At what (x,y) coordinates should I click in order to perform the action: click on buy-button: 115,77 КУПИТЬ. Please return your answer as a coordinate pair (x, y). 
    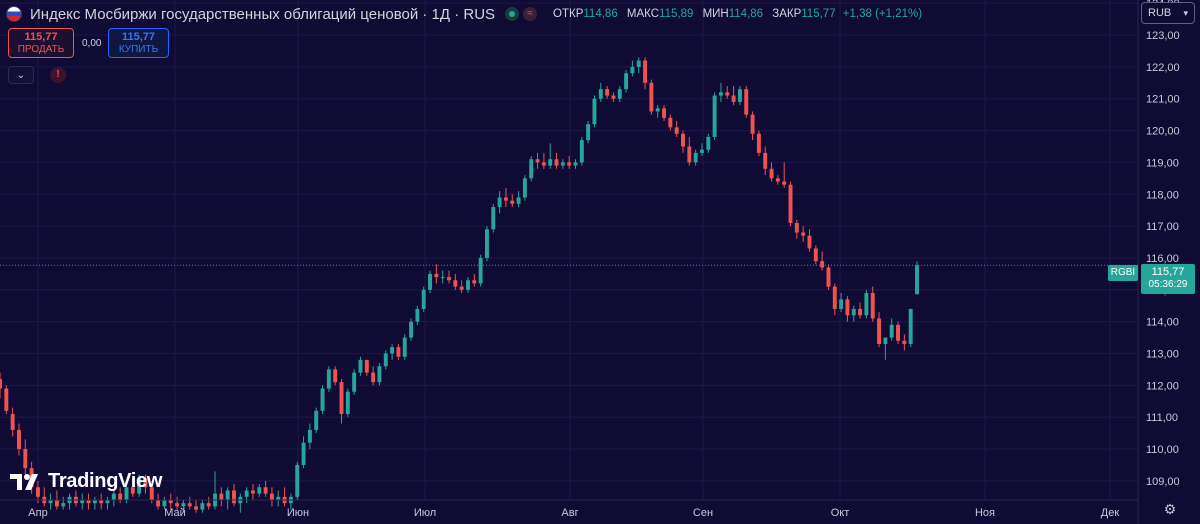
    Looking at the image, I should click on (138, 43).